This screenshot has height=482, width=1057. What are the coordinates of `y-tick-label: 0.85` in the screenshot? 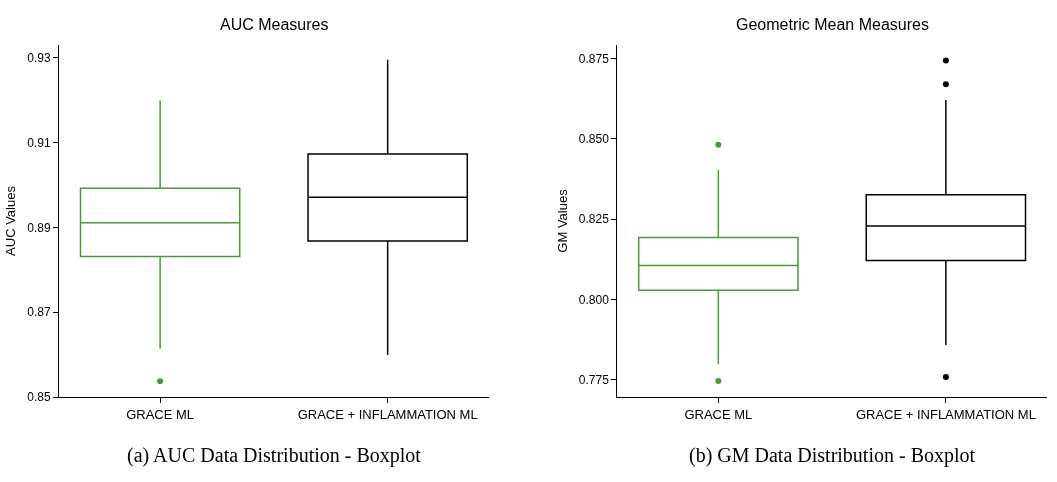 It's located at (39, 397).